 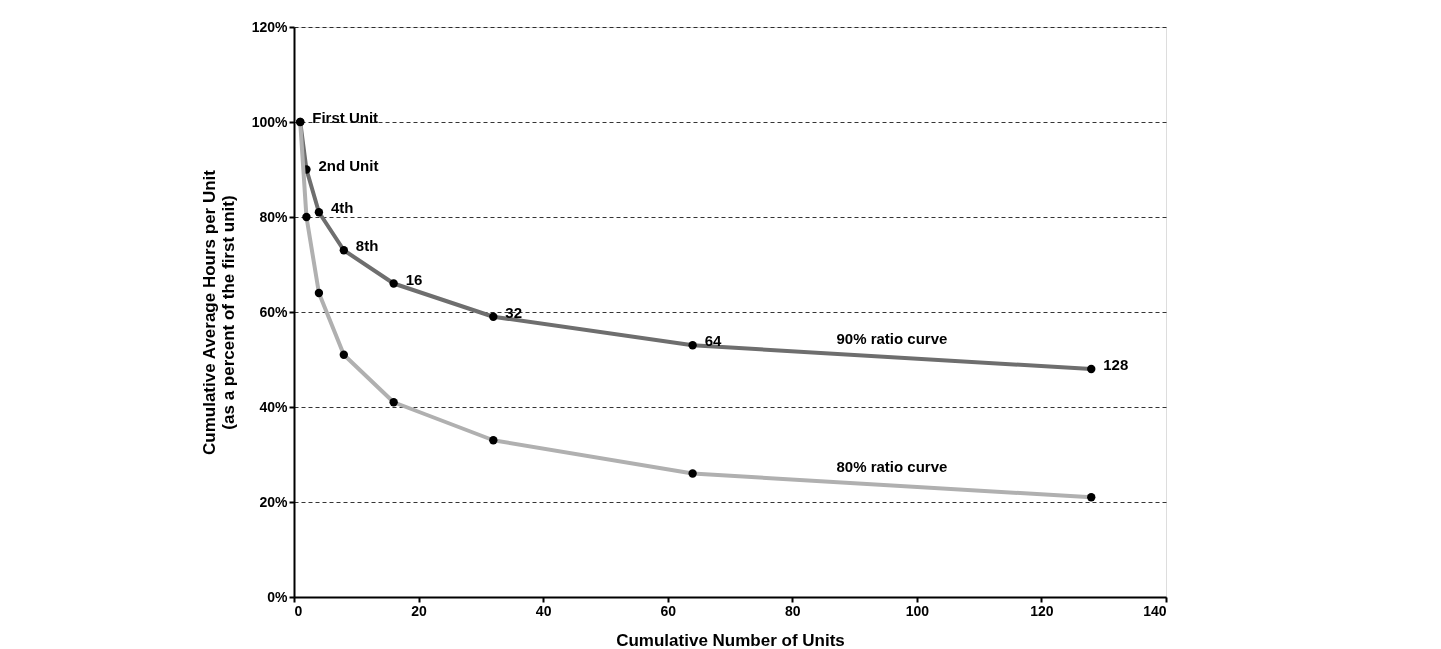 I want to click on annotation: First Unit, so click(x=345, y=117).